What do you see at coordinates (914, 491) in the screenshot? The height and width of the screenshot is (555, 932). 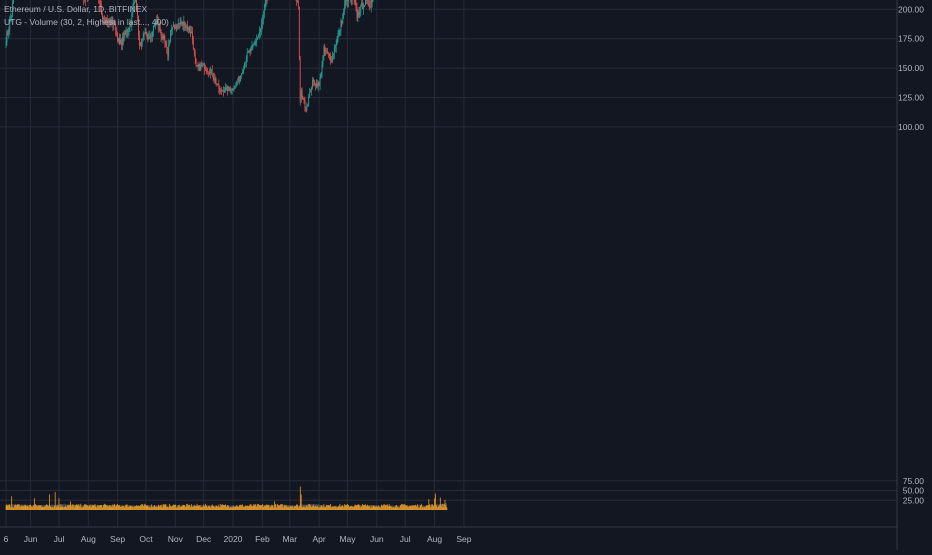 I see `y-tick-label: 50.00` at bounding box center [914, 491].